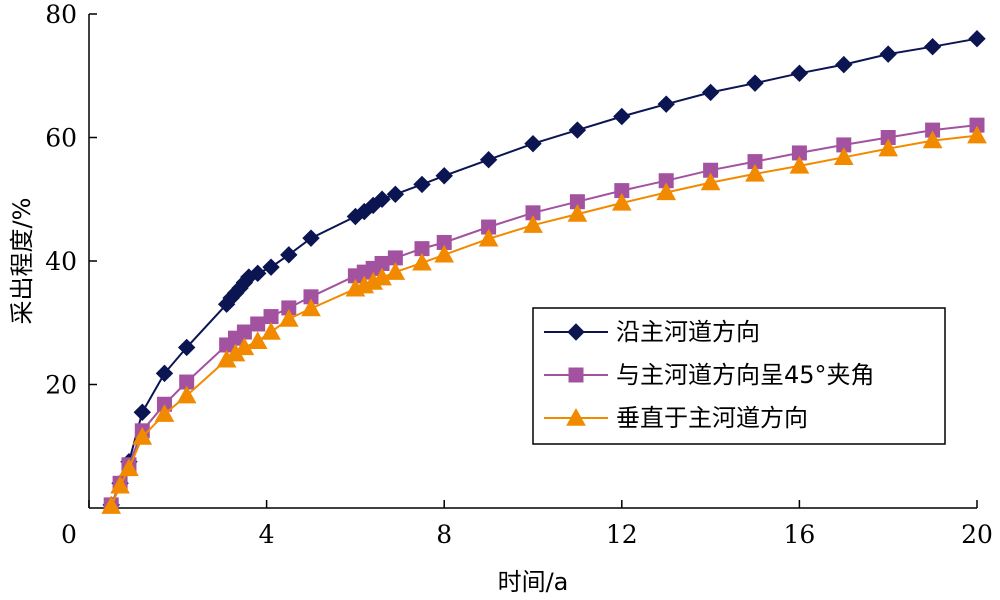  I want to click on legend-label-1: 沿主河道方向, so click(688, 332).